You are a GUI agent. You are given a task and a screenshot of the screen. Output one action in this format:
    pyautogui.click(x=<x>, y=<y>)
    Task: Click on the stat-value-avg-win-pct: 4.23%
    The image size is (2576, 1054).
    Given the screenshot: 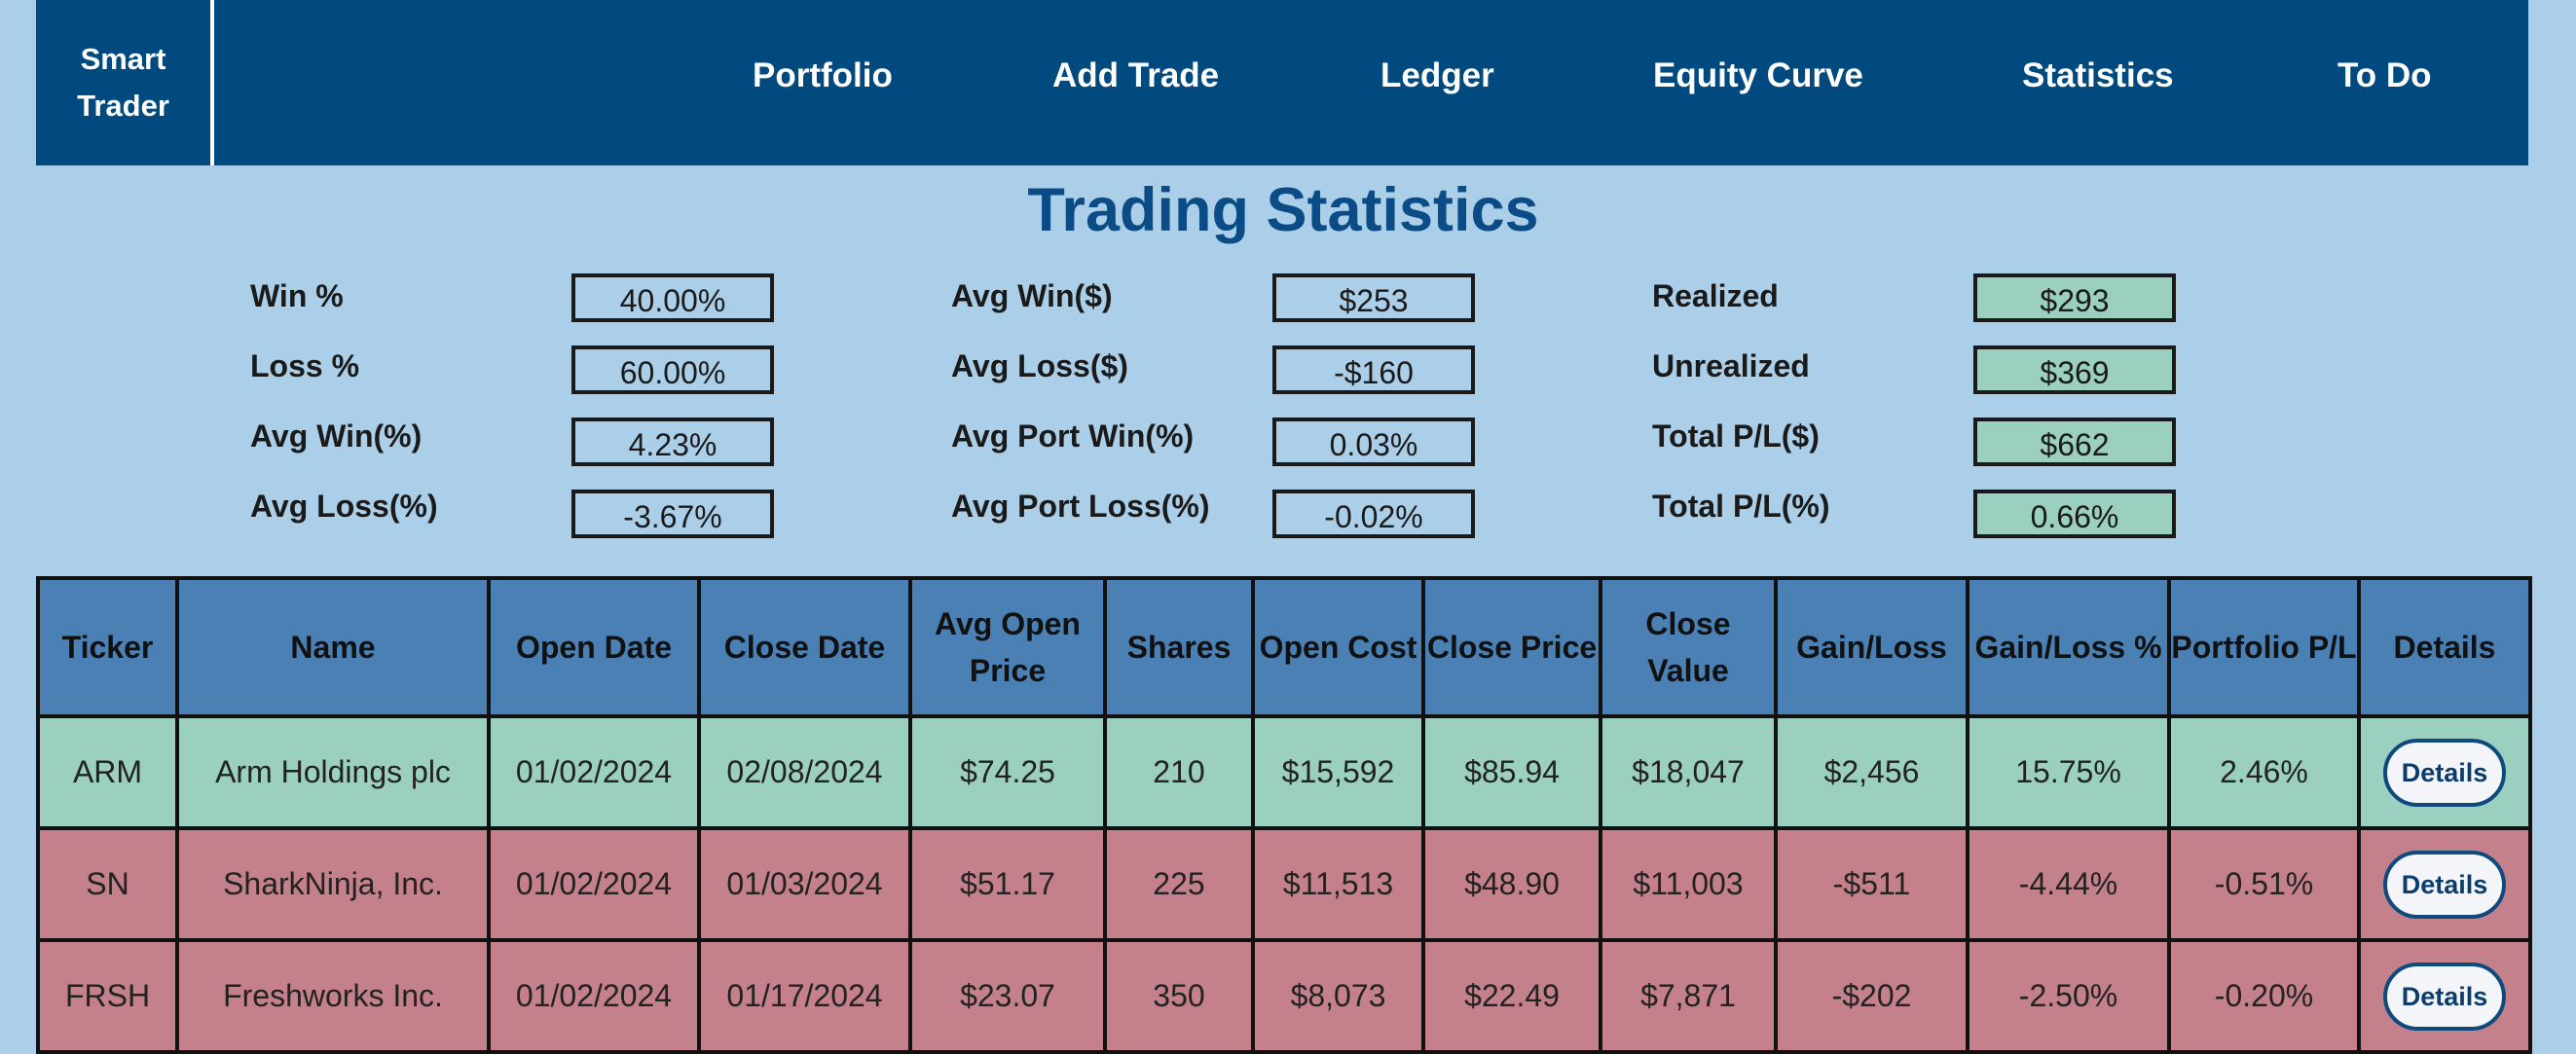 What is the action you would take?
    pyautogui.click(x=672, y=442)
    